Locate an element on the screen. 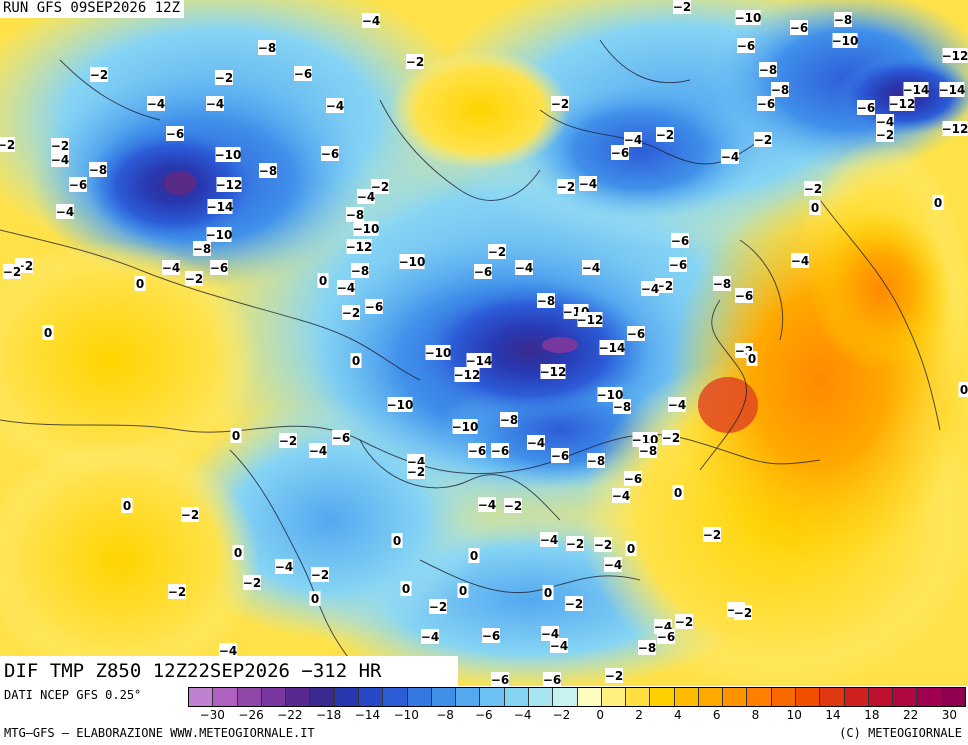  contour-label: −12 is located at coordinates (229, 184).